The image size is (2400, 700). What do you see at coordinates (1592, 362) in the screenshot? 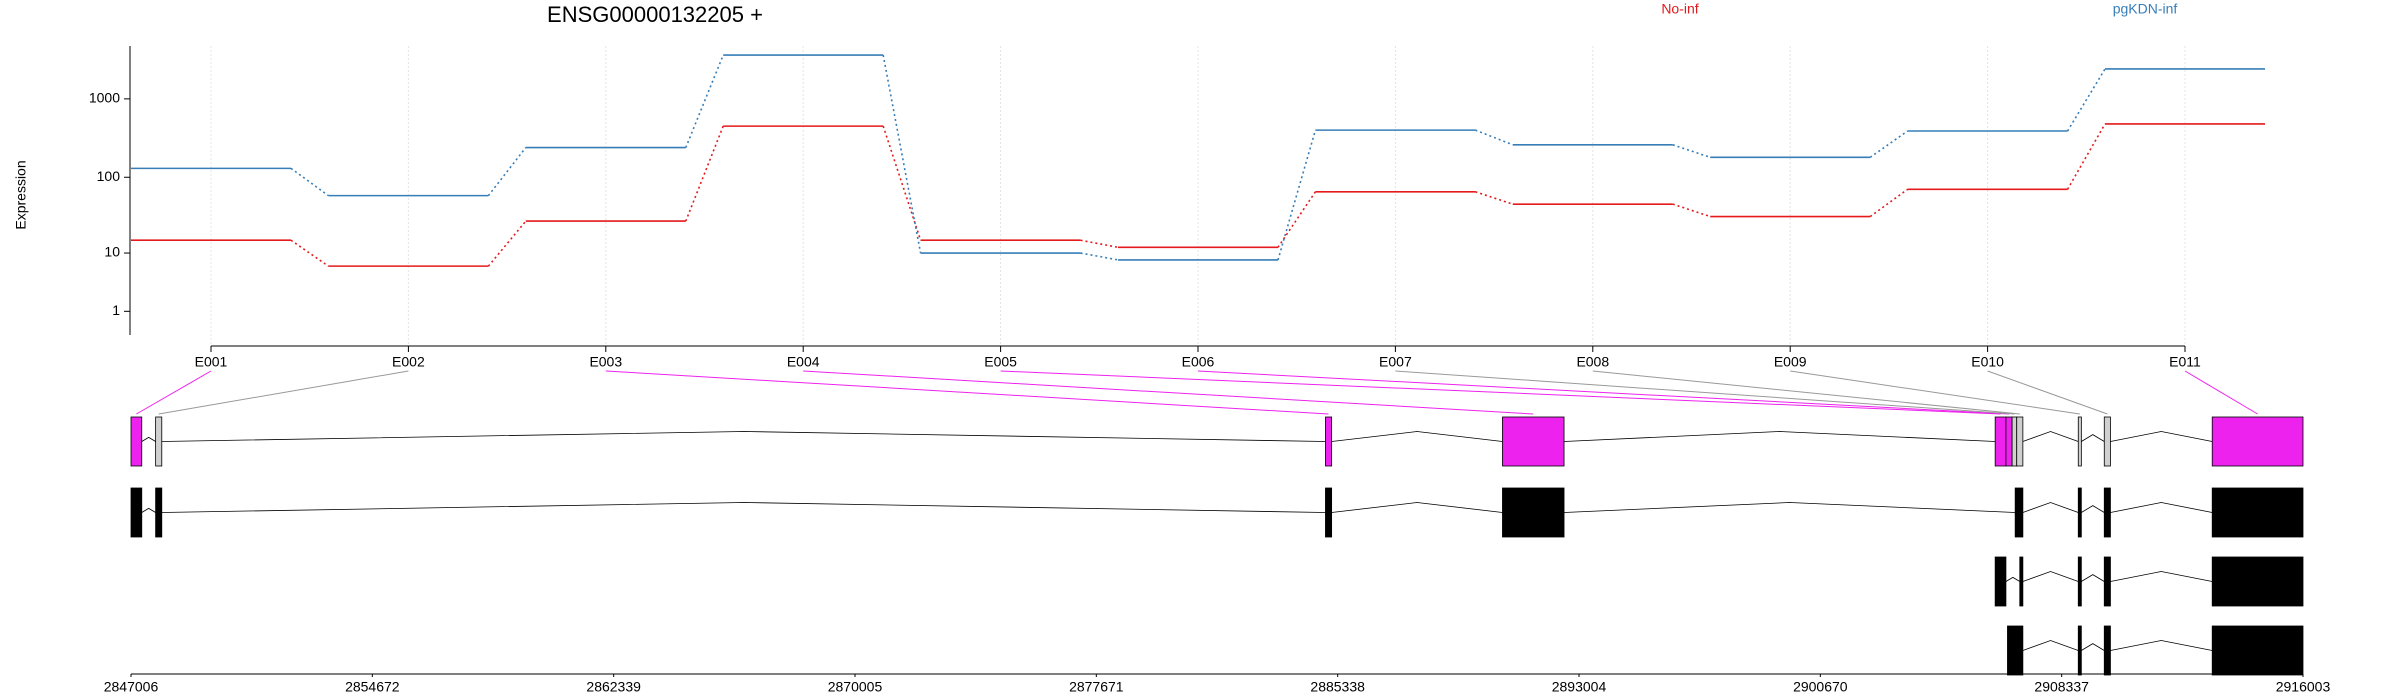
I see `x-tick-label: E008` at bounding box center [1592, 362].